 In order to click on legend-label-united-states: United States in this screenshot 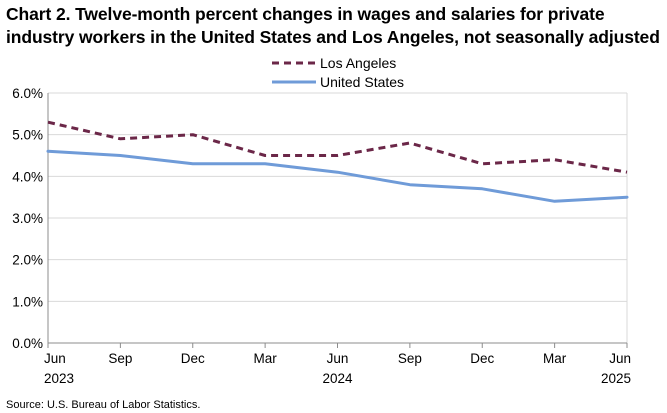, I will do `click(362, 82)`.